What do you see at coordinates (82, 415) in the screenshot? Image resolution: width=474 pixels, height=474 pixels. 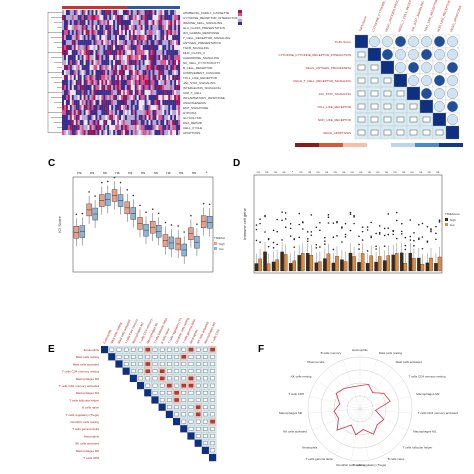 I see `corr-row-label: T cells regulatory (Tregs)` at bounding box center [82, 415].